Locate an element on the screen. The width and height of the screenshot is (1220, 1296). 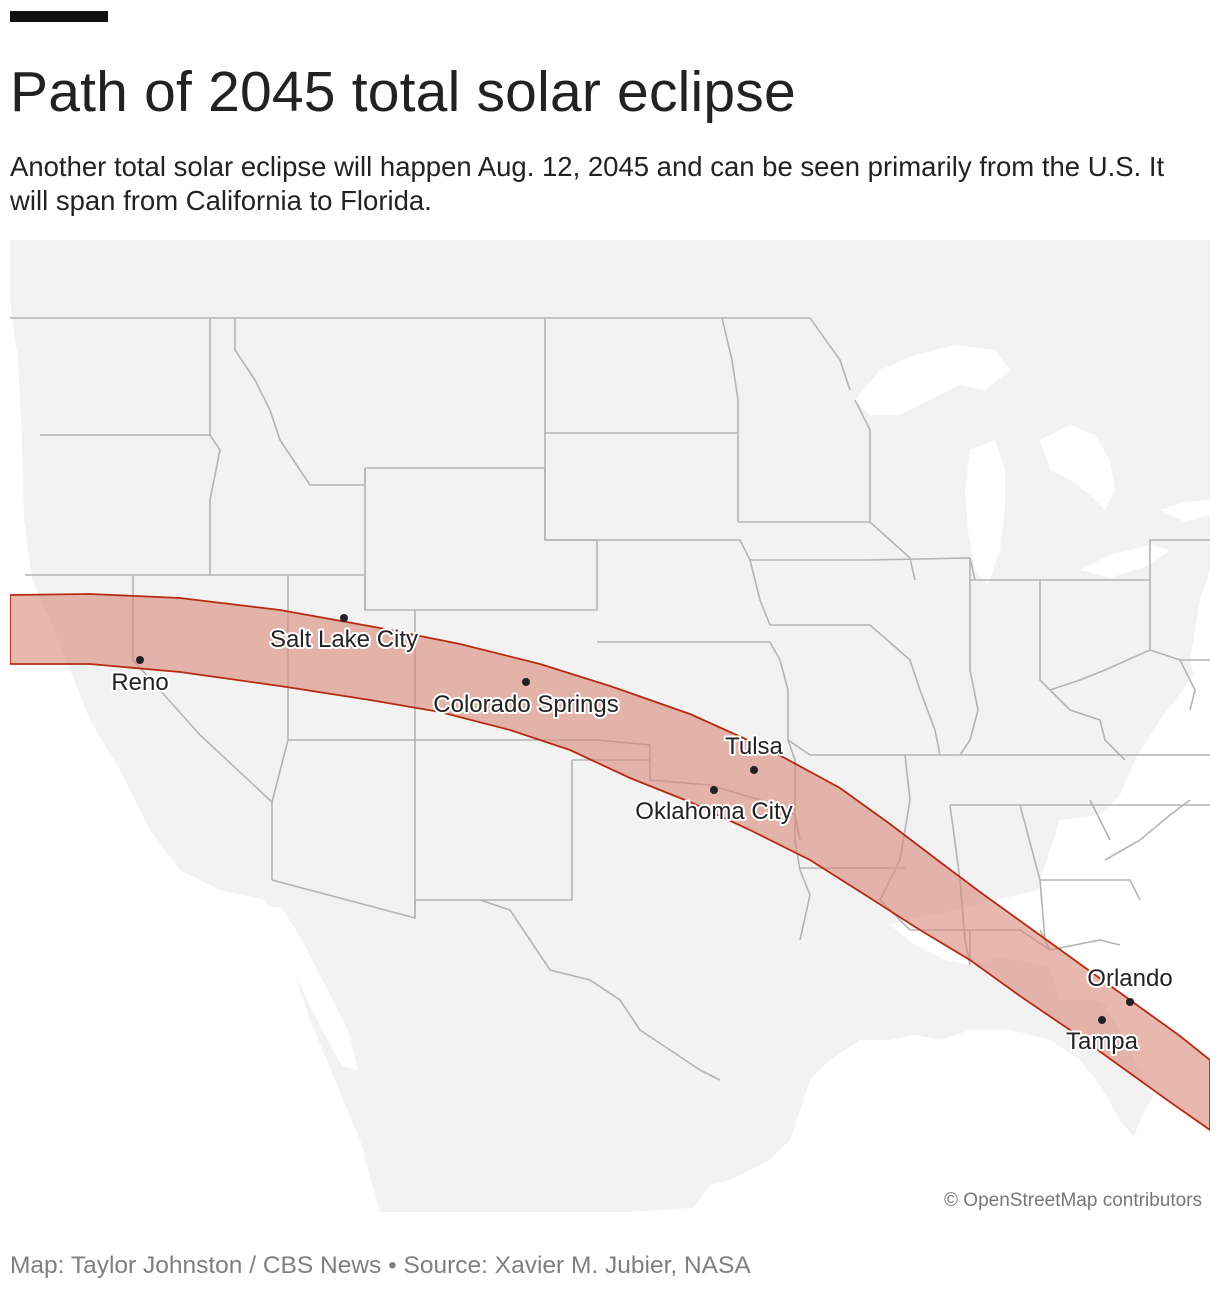
city-salt-lake-city: Salt Lake City is located at coordinates (344, 634).